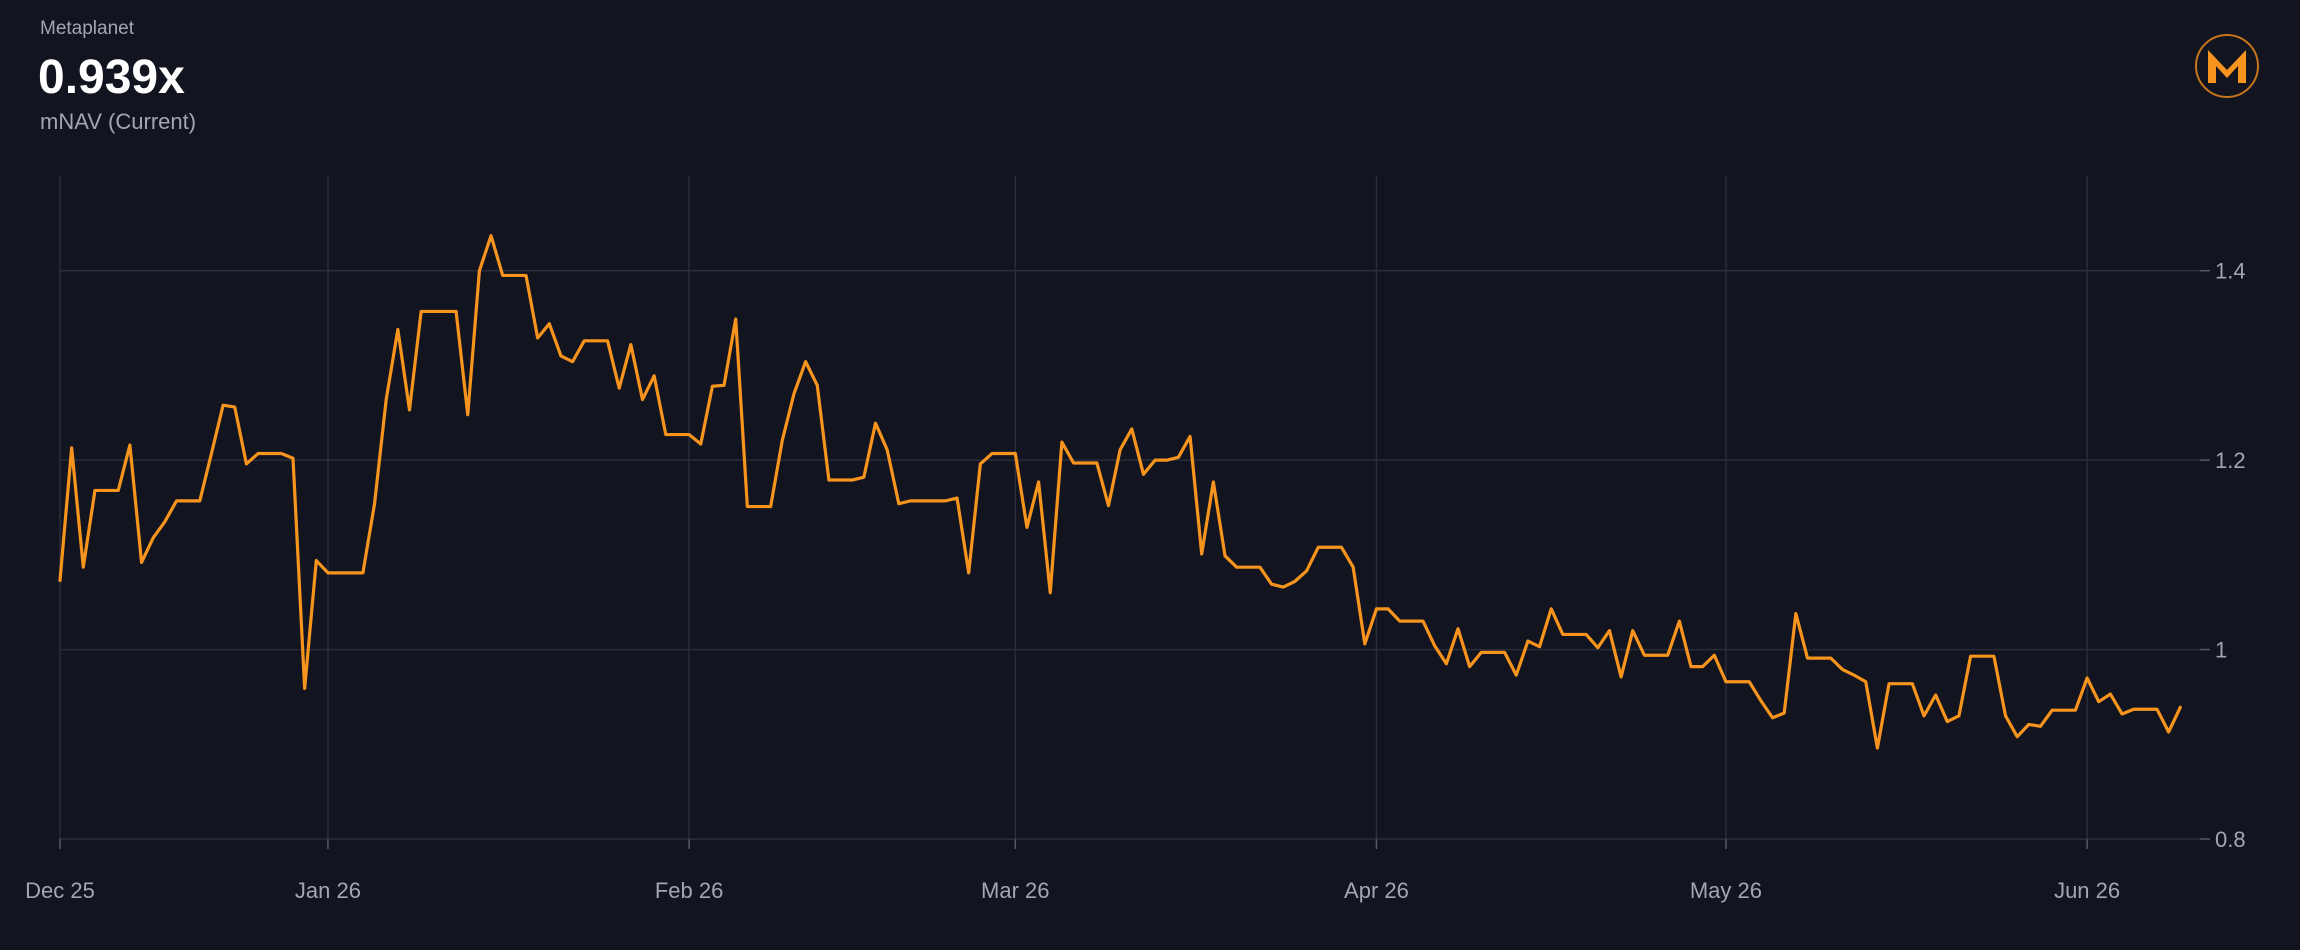  What do you see at coordinates (2221, 650) in the screenshot?
I see `y-tick-label: 1` at bounding box center [2221, 650].